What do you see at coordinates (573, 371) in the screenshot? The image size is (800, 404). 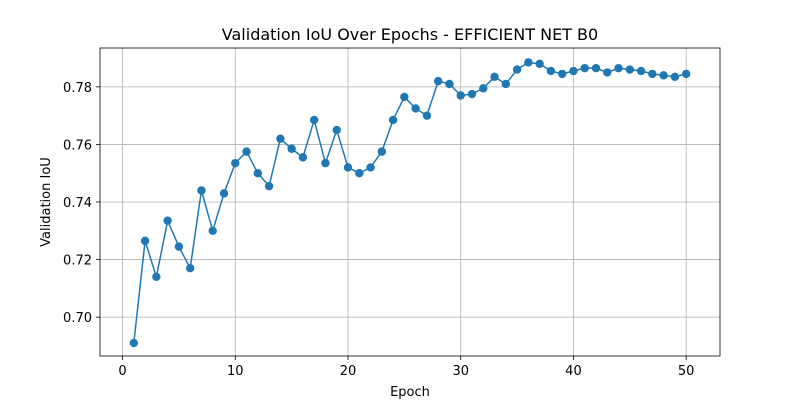 I see `x-tick-label: 40` at bounding box center [573, 371].